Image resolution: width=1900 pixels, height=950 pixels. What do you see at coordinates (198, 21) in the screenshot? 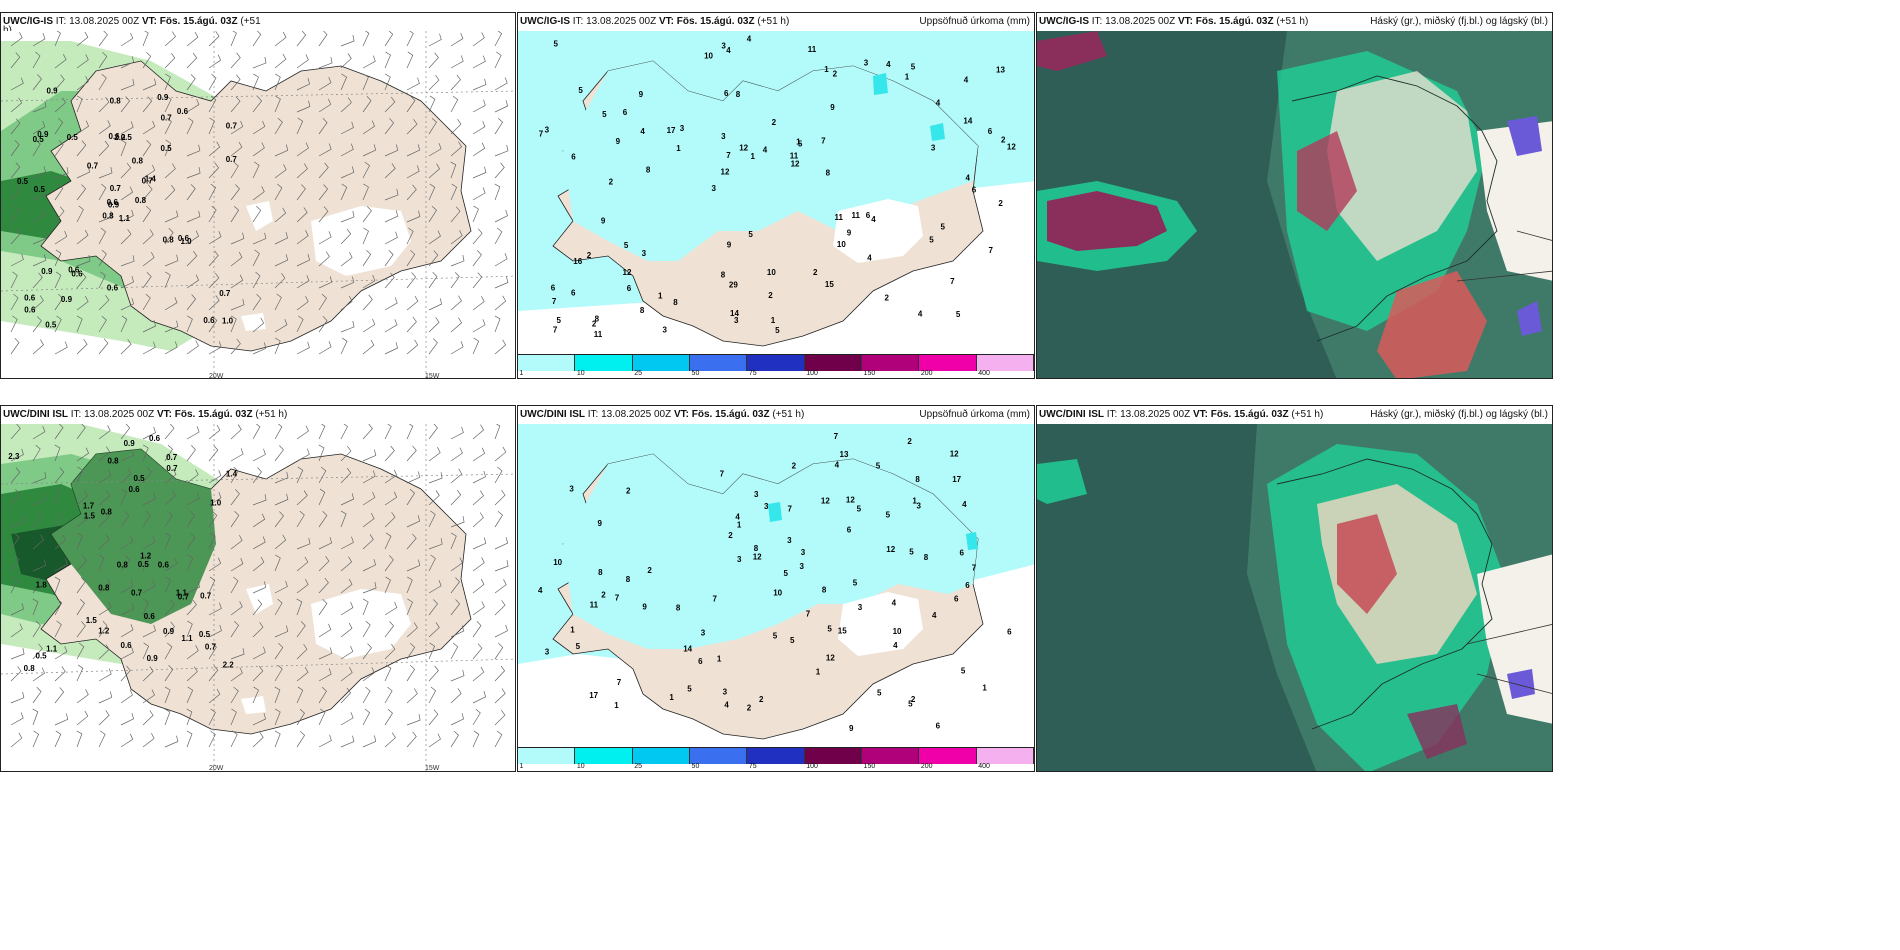
I see `valid-time: Fös. 15.ágú. 03Z` at bounding box center [198, 21].